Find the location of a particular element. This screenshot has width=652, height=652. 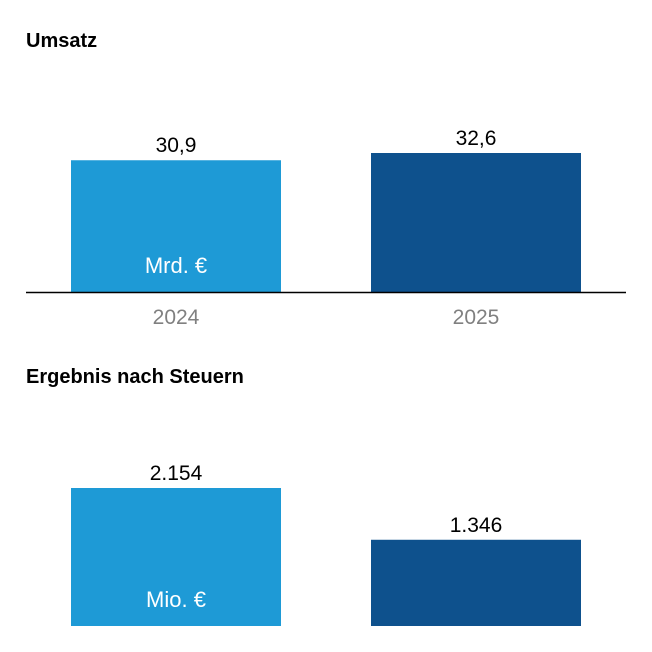

value-label-2024: 30,9 is located at coordinates (176, 145).